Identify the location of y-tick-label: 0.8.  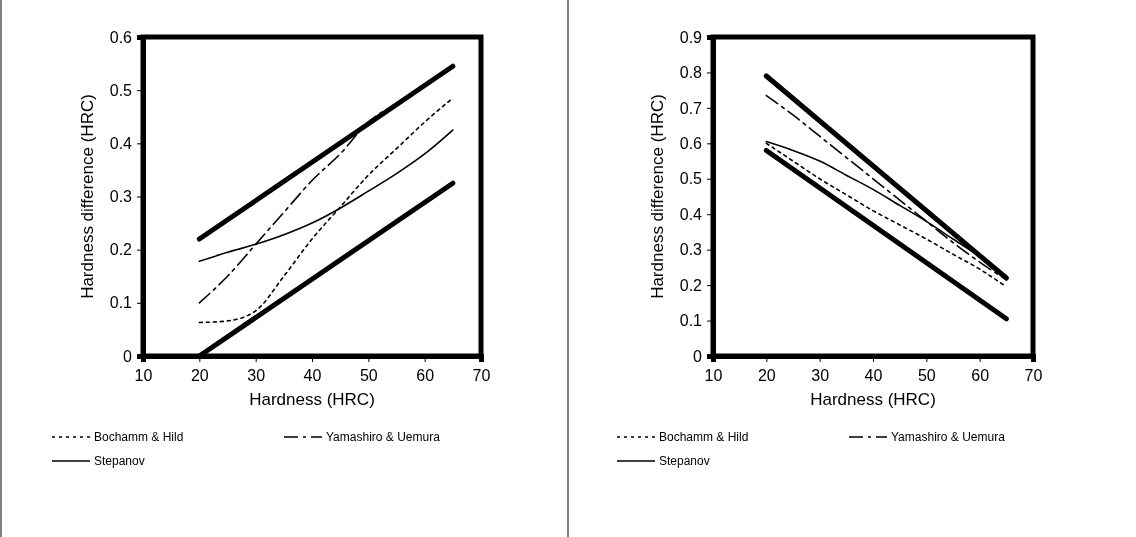
(691, 73).